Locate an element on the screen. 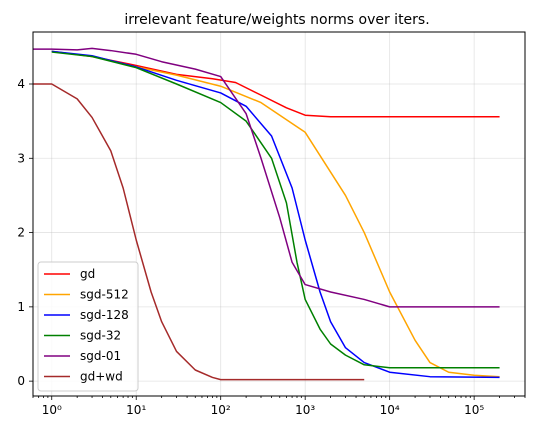 The height and width of the screenshot is (440, 534). y-tick-label: 4 is located at coordinates (21, 84).